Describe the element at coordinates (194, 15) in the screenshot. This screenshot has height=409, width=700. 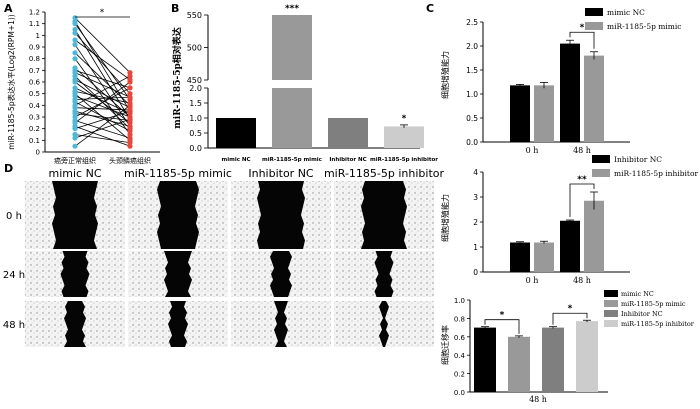
I see `panel-b-y-tick-label: 550` at that location.